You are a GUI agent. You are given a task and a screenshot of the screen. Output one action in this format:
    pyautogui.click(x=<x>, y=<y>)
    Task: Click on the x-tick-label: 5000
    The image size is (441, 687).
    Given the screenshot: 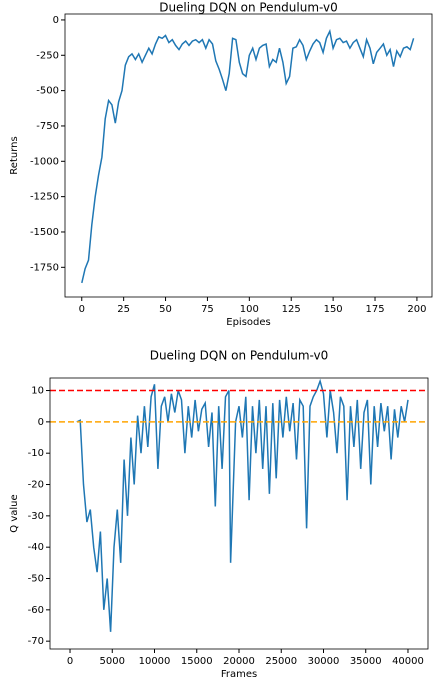 What is the action you would take?
    pyautogui.click(x=112, y=661)
    